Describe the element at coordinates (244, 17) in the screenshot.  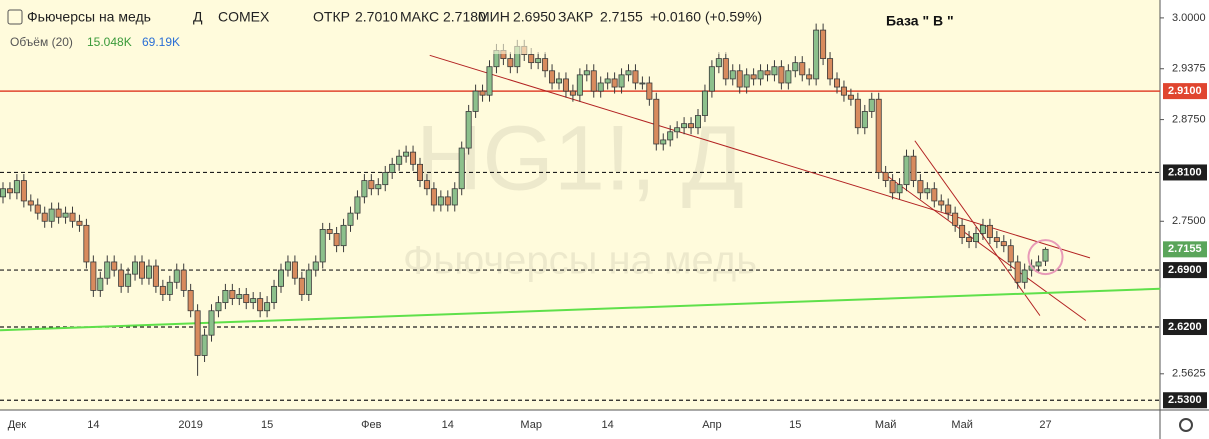
I see `exchange: COMEX` at that location.